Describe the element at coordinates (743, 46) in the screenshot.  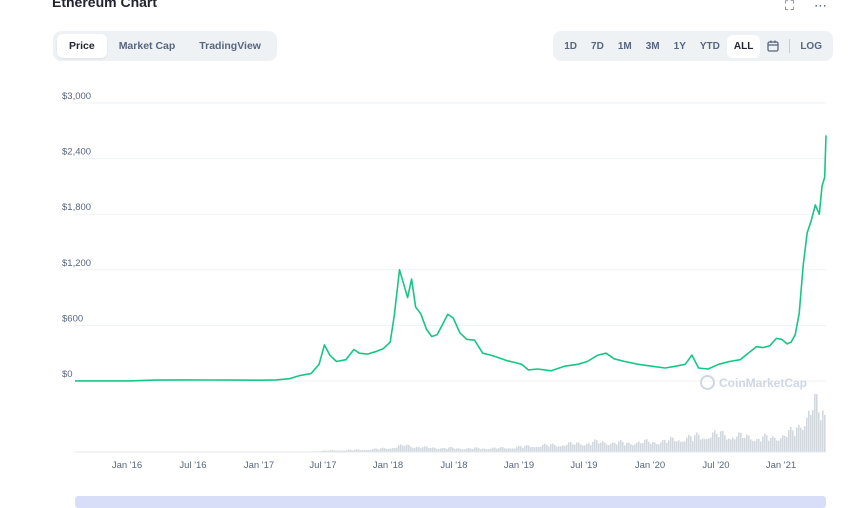
I see `range-all: ALL` at that location.